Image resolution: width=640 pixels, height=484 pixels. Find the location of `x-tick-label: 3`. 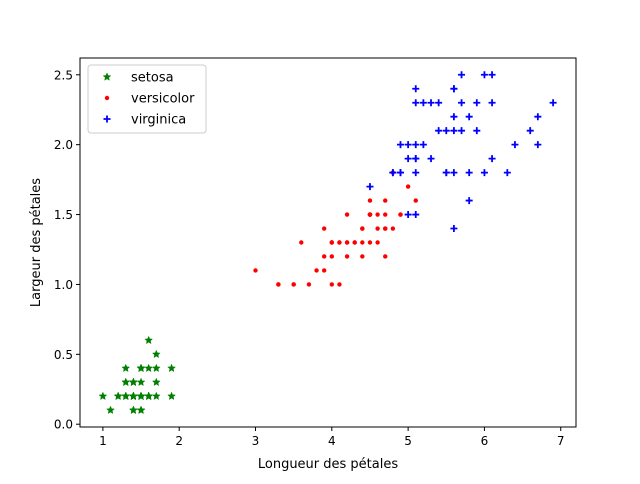

x-tick-label: 3 is located at coordinates (256, 441).